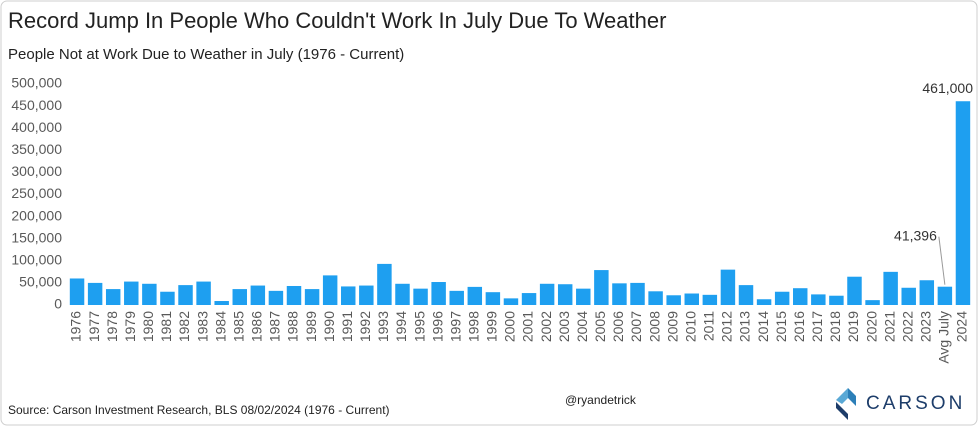 This screenshot has width=979, height=427. Describe the element at coordinates (817, 326) in the screenshot. I see `x-tick-label: 2017` at that location.